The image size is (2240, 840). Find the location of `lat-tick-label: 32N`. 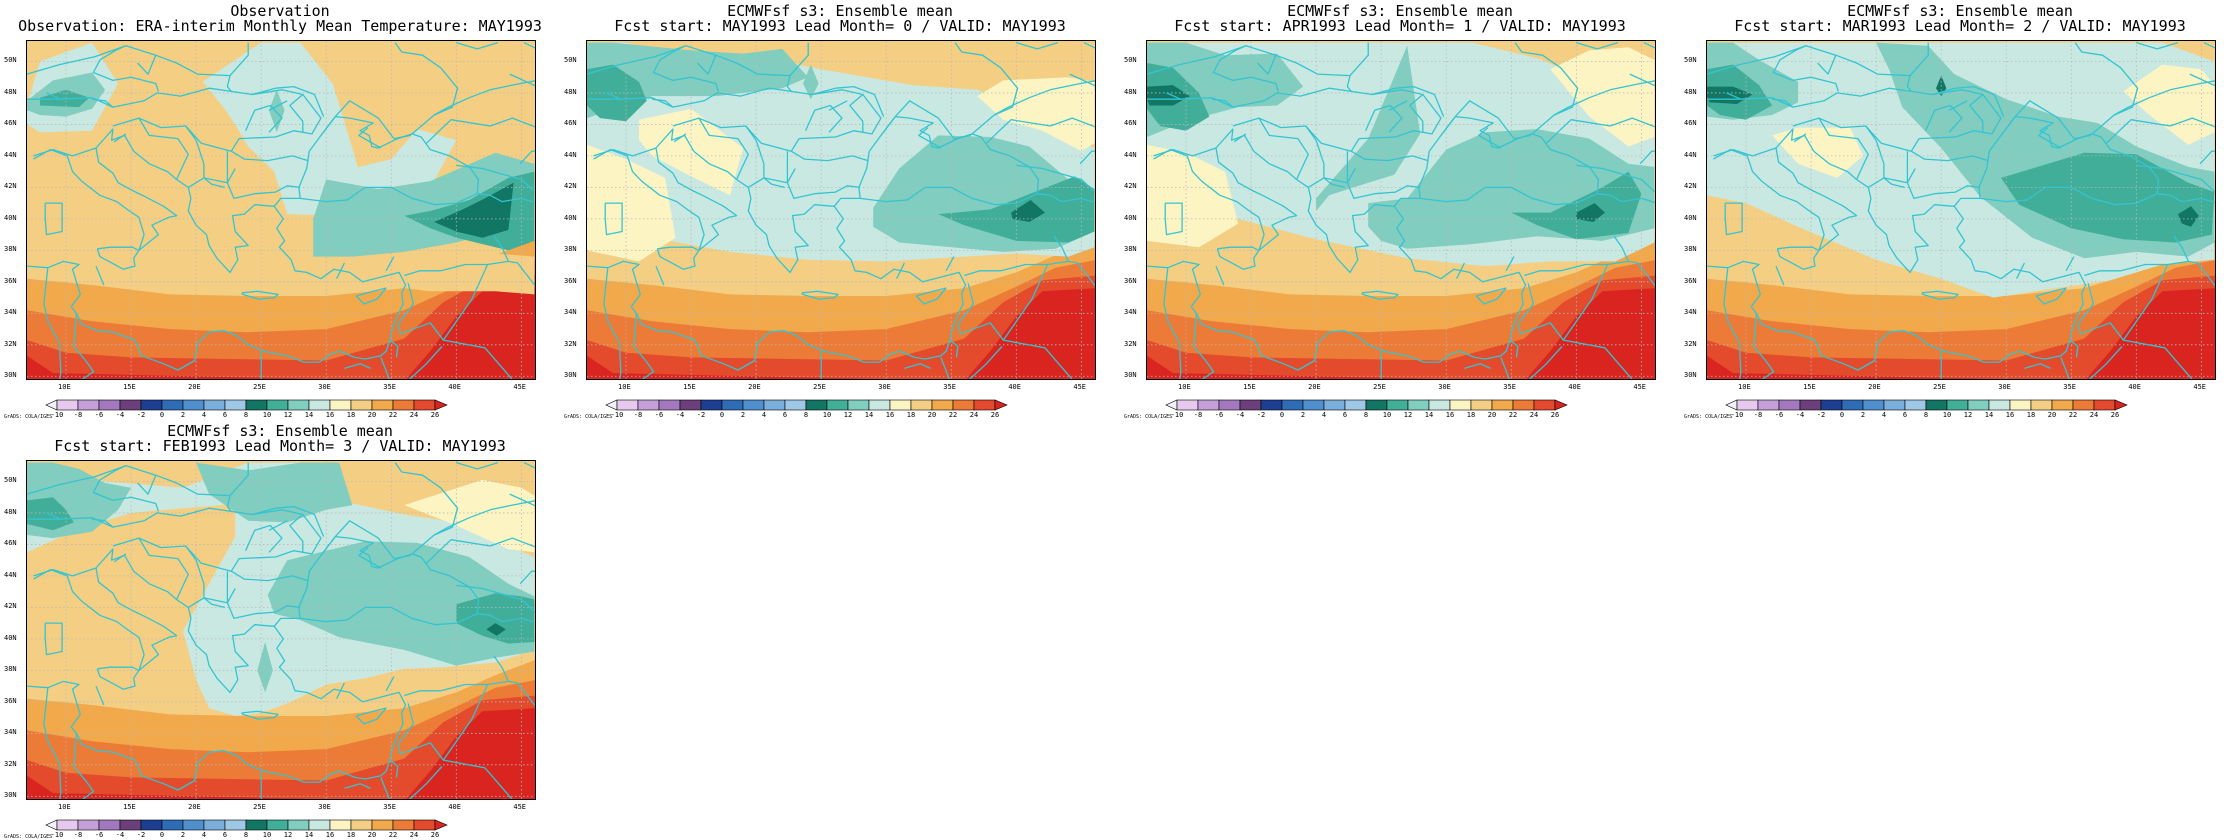

lat-tick-label: 32N is located at coordinates (10, 343).